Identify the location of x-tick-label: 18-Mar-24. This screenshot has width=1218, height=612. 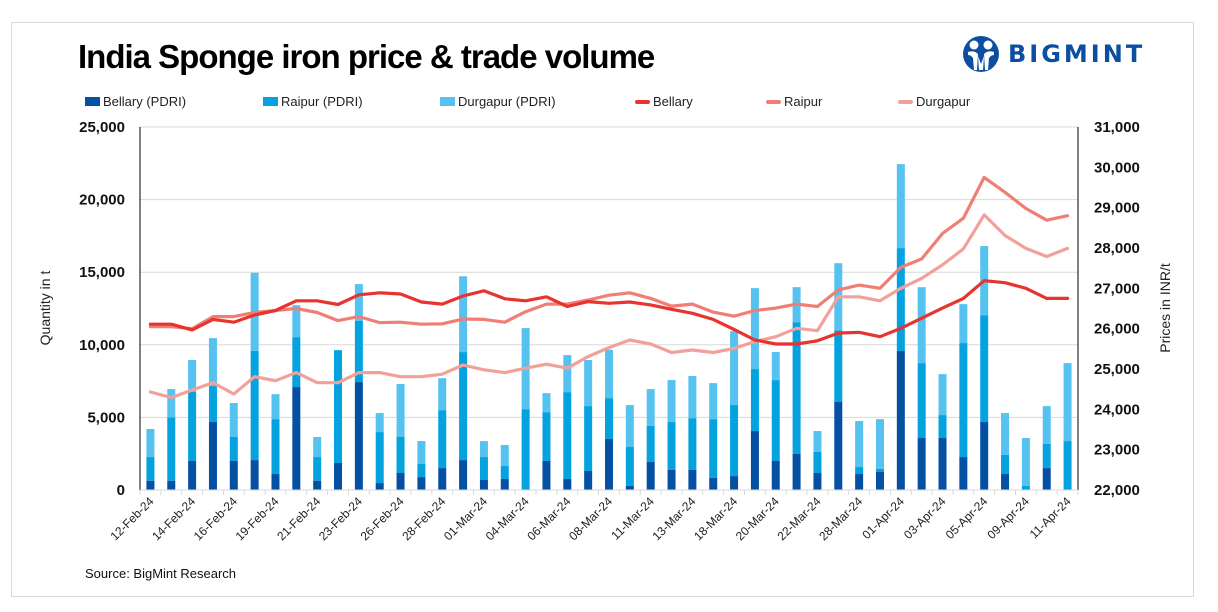
(715, 518).